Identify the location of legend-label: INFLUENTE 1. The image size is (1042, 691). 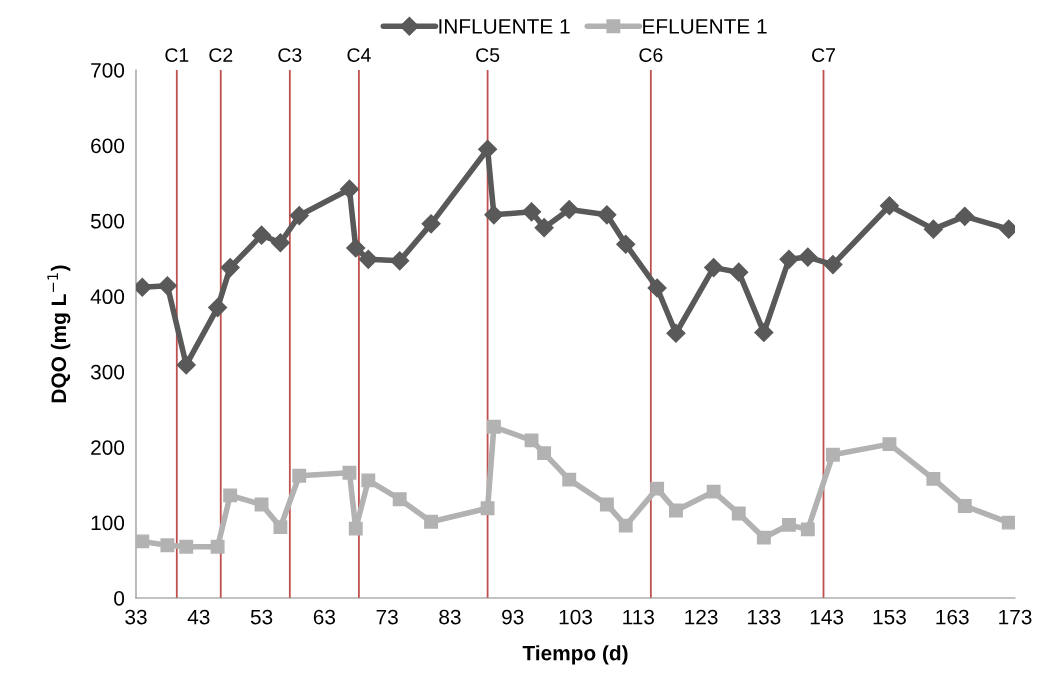
(504, 26).